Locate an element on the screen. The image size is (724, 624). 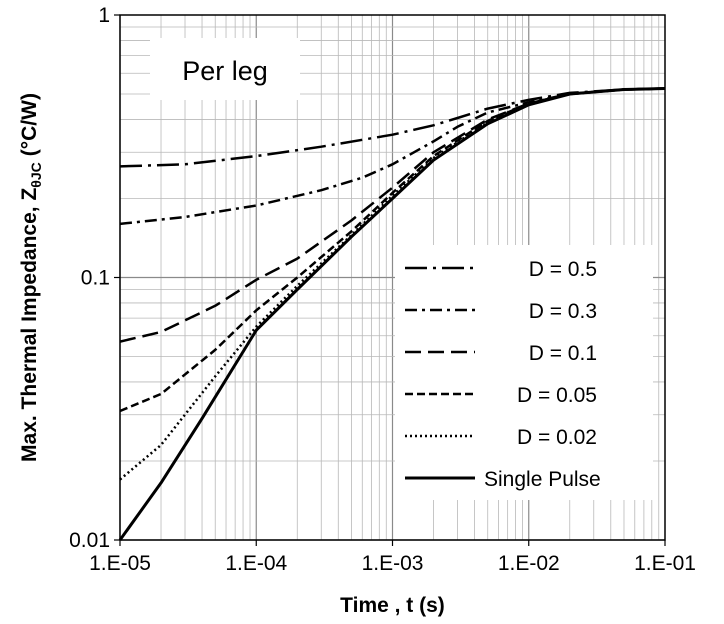
x-tick-label: 1.E-02 is located at coordinates (529, 563).